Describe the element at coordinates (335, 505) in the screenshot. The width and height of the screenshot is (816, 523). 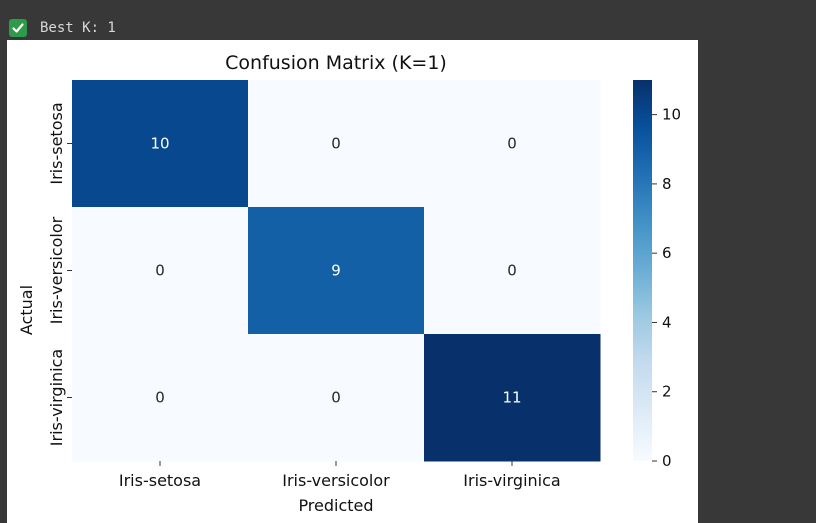
I see `x-axis-label: Predicted` at that location.